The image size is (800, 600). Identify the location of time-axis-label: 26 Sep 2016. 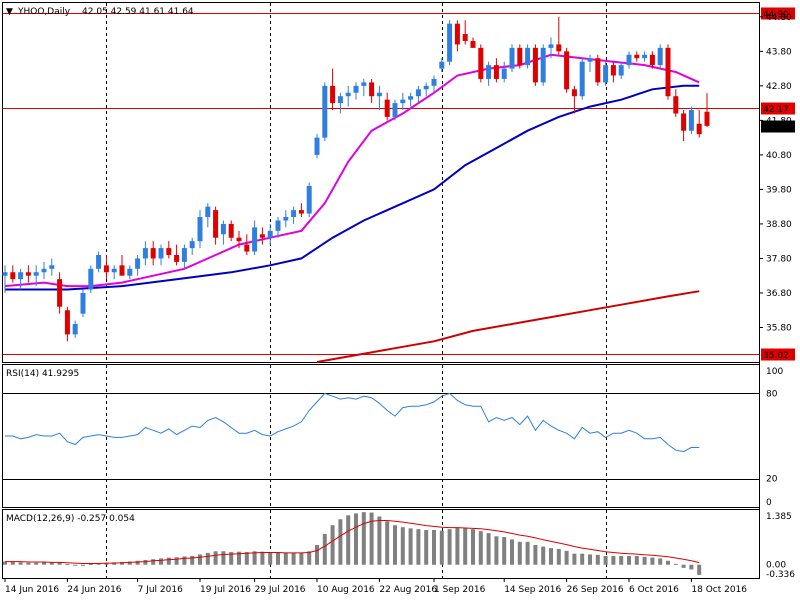
(595, 590).